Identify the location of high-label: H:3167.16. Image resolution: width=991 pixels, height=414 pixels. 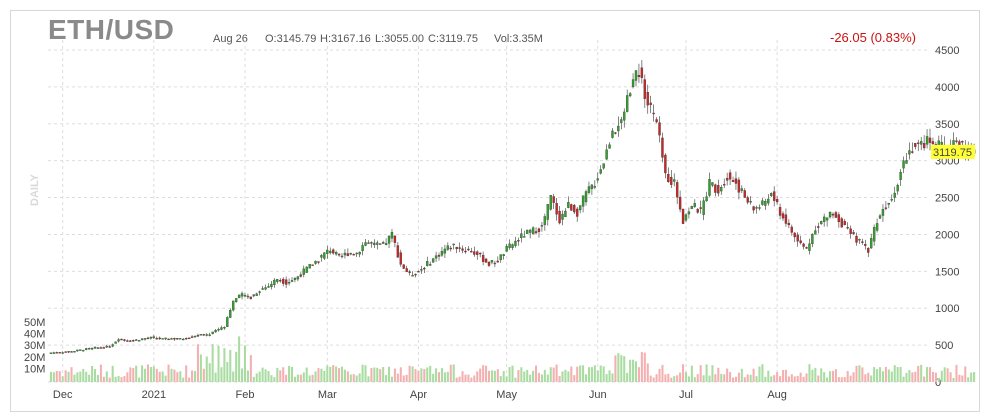
(345, 39).